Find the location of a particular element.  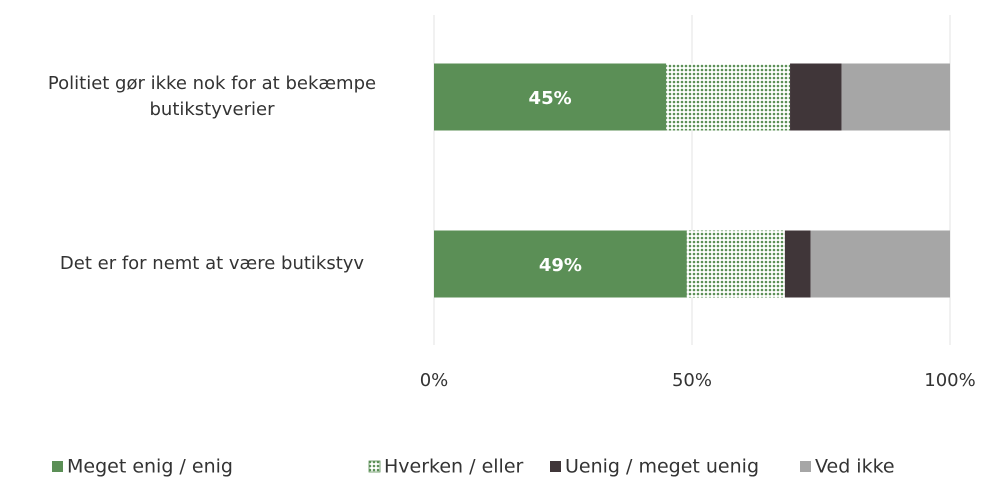

x-tick-label: 50% is located at coordinates (692, 380).